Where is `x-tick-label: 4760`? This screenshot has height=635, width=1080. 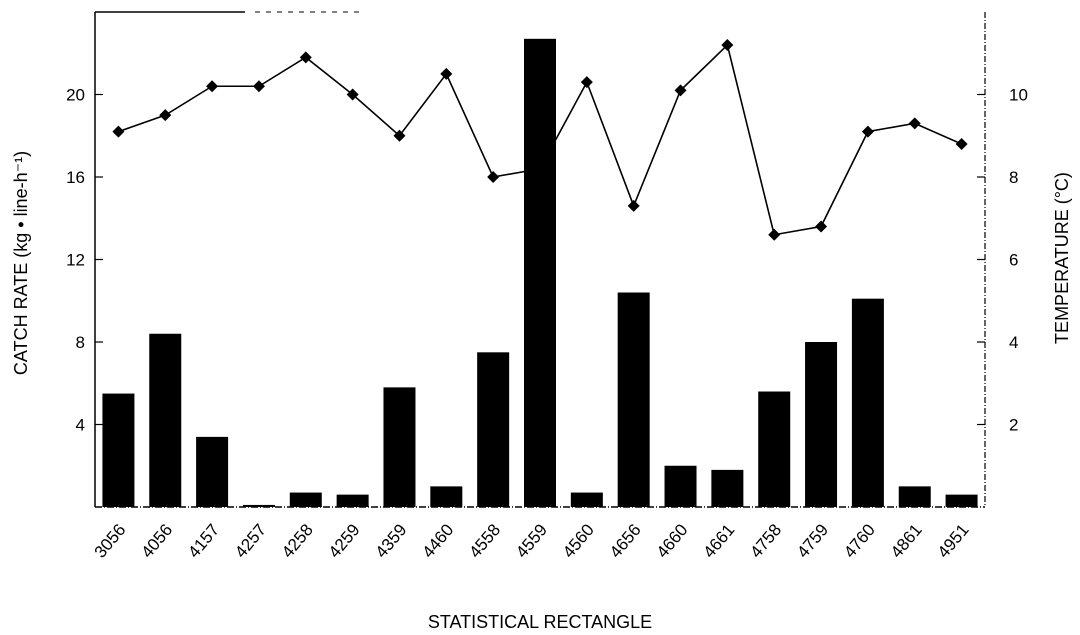
x-tick-label: 4760 is located at coordinates (859, 540).